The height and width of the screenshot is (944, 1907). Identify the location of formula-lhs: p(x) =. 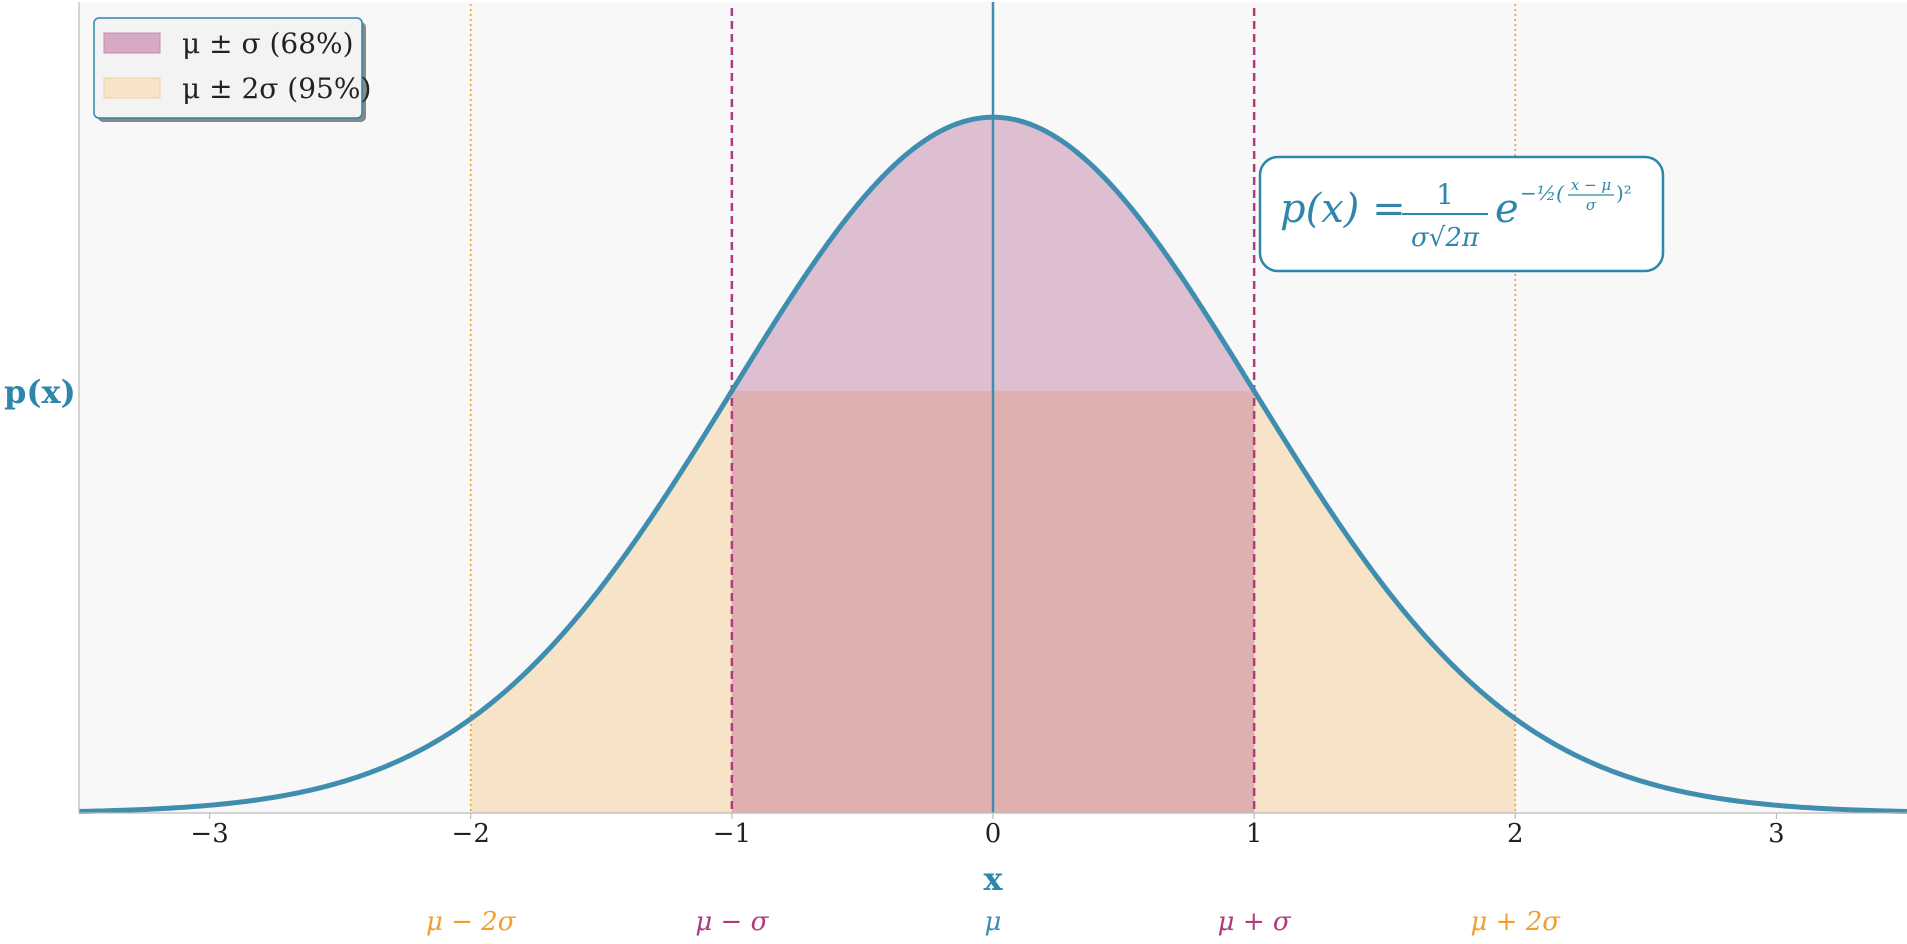
(1343, 209).